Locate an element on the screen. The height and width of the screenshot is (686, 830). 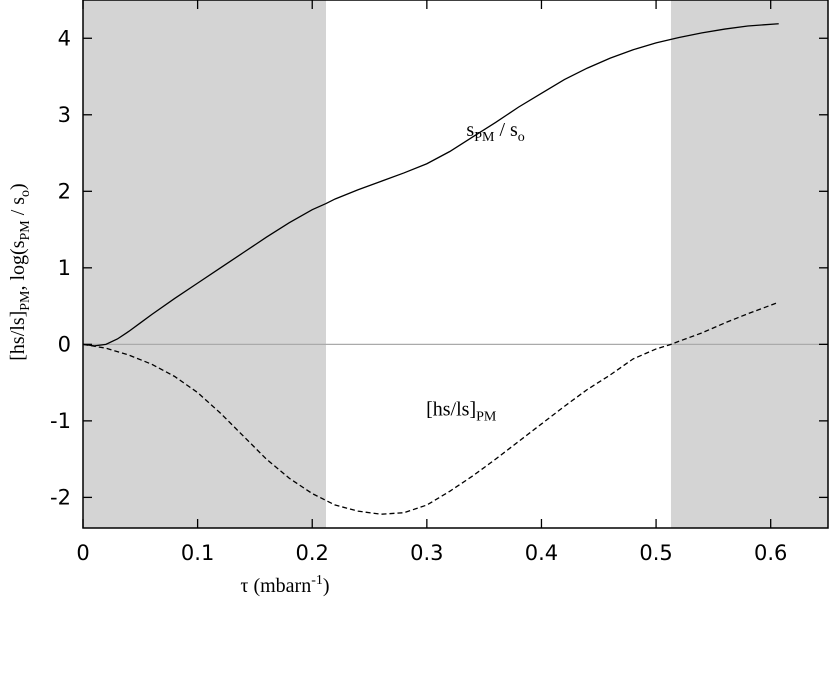
series-label-hs-ls: [hs/ls]PM is located at coordinates (461, 412).